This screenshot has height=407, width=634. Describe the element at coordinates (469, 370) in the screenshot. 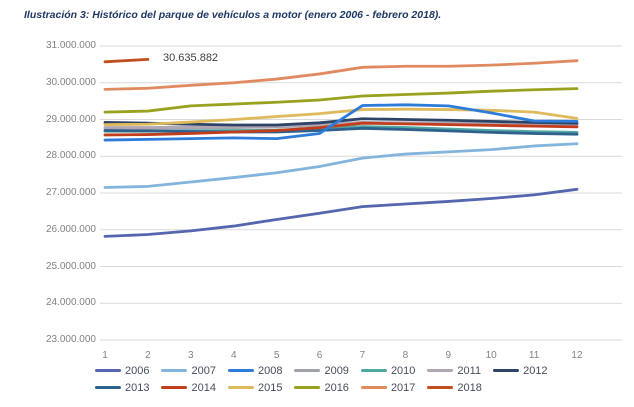

I see `legend-label: 2011` at that location.